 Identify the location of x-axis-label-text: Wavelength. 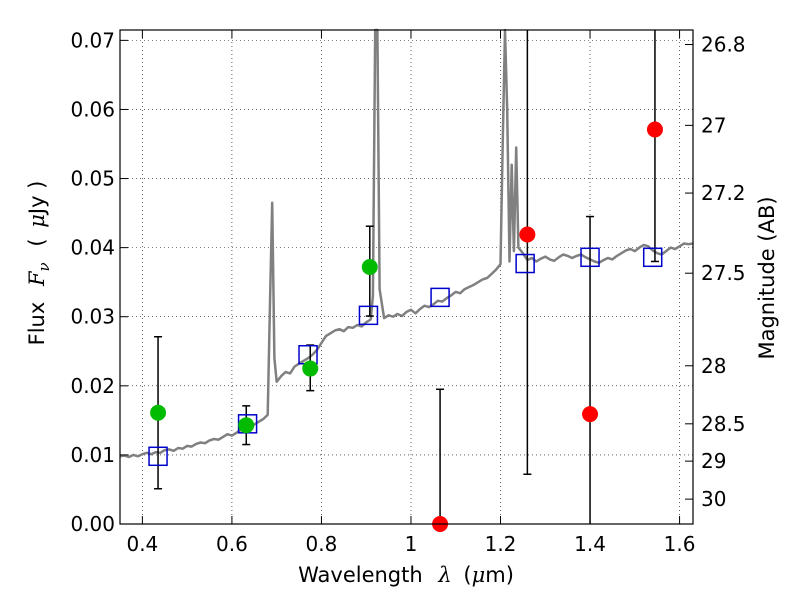
(360, 575).